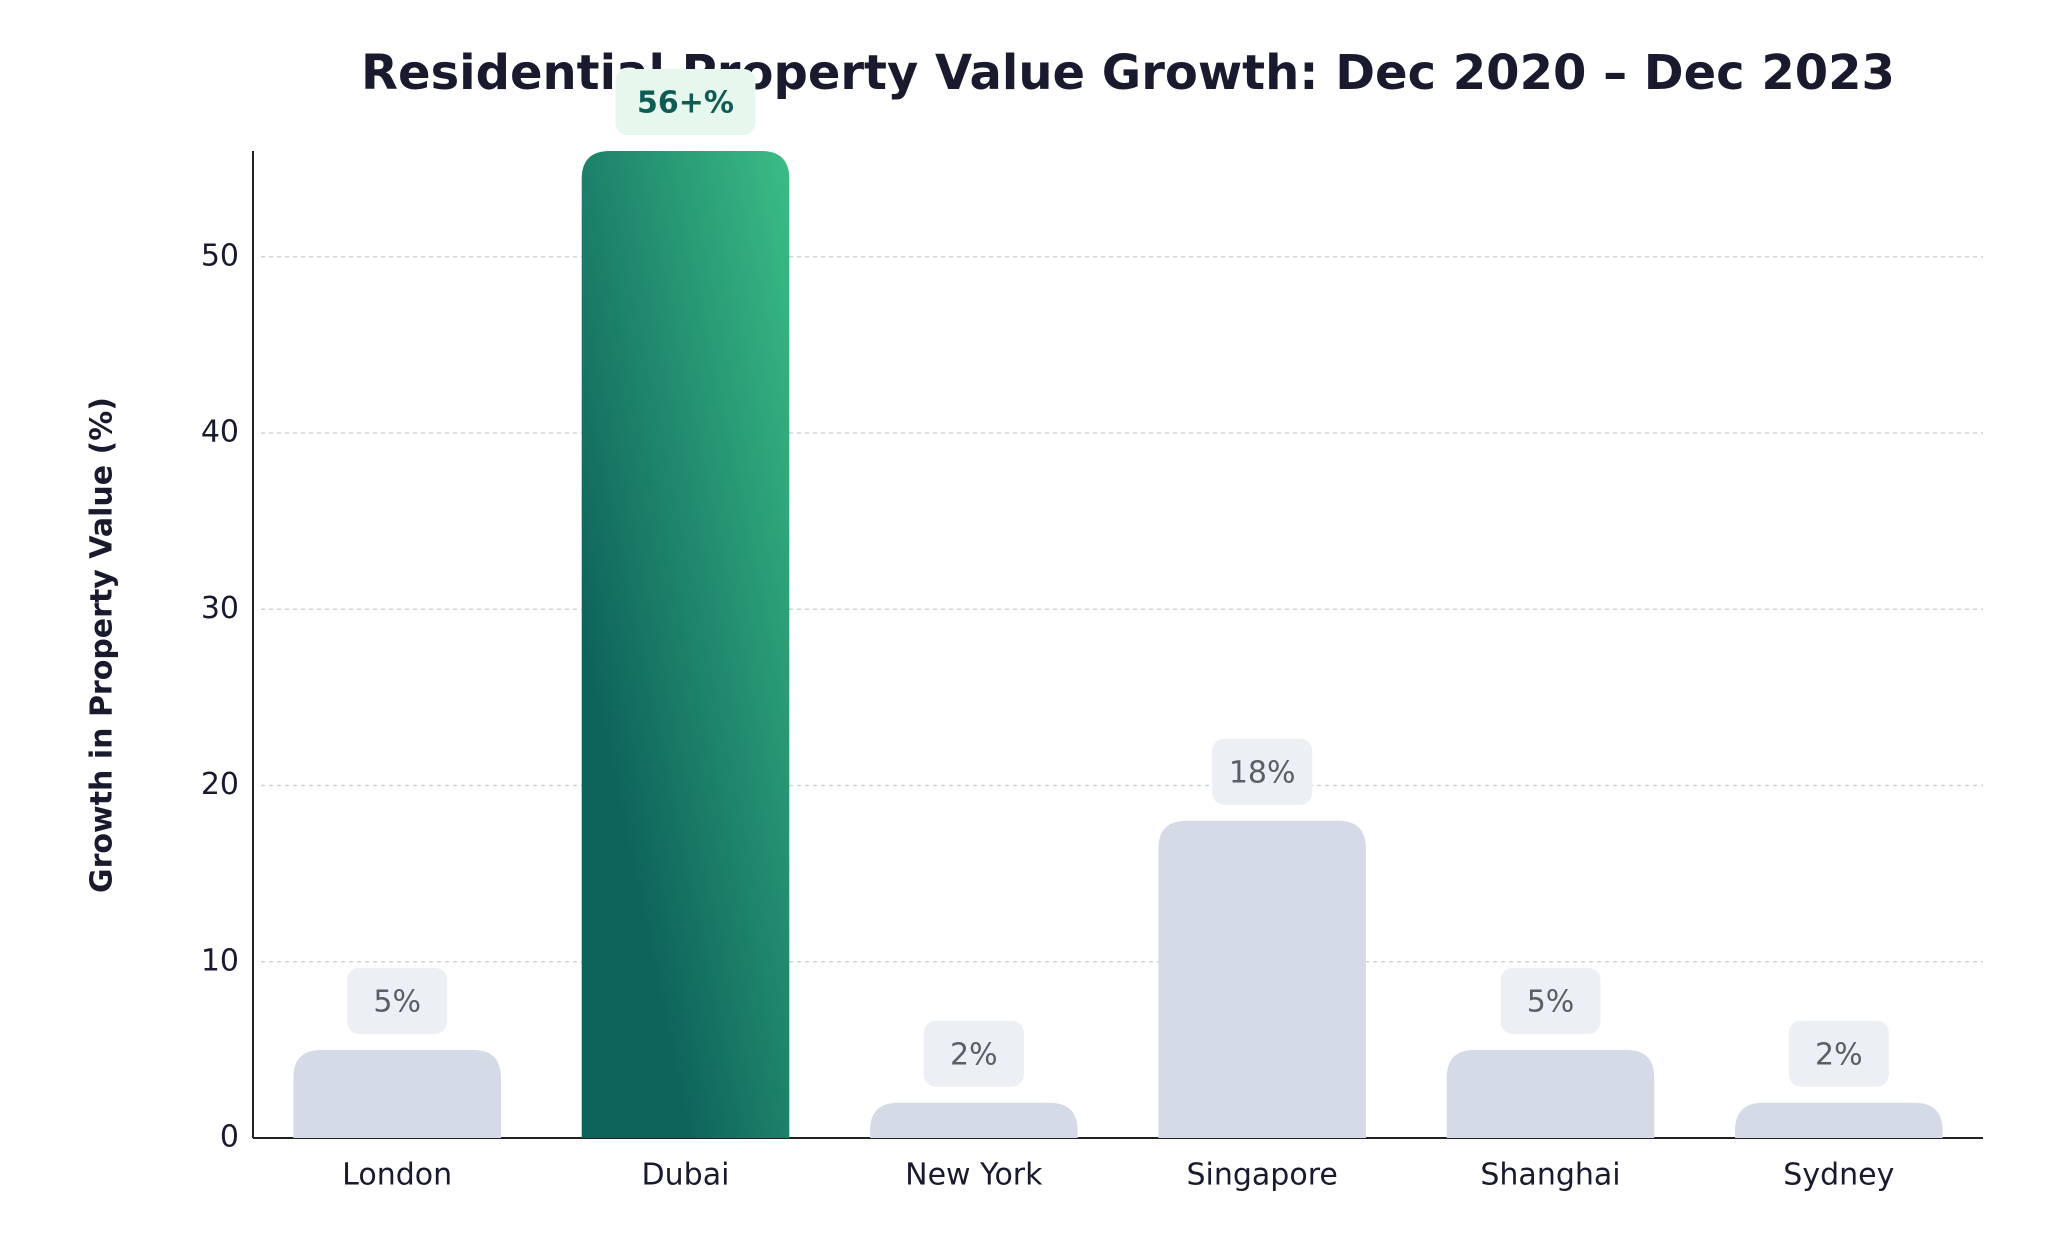  Describe the element at coordinates (220, 784) in the screenshot. I see `y-tick-label: 20` at that location.